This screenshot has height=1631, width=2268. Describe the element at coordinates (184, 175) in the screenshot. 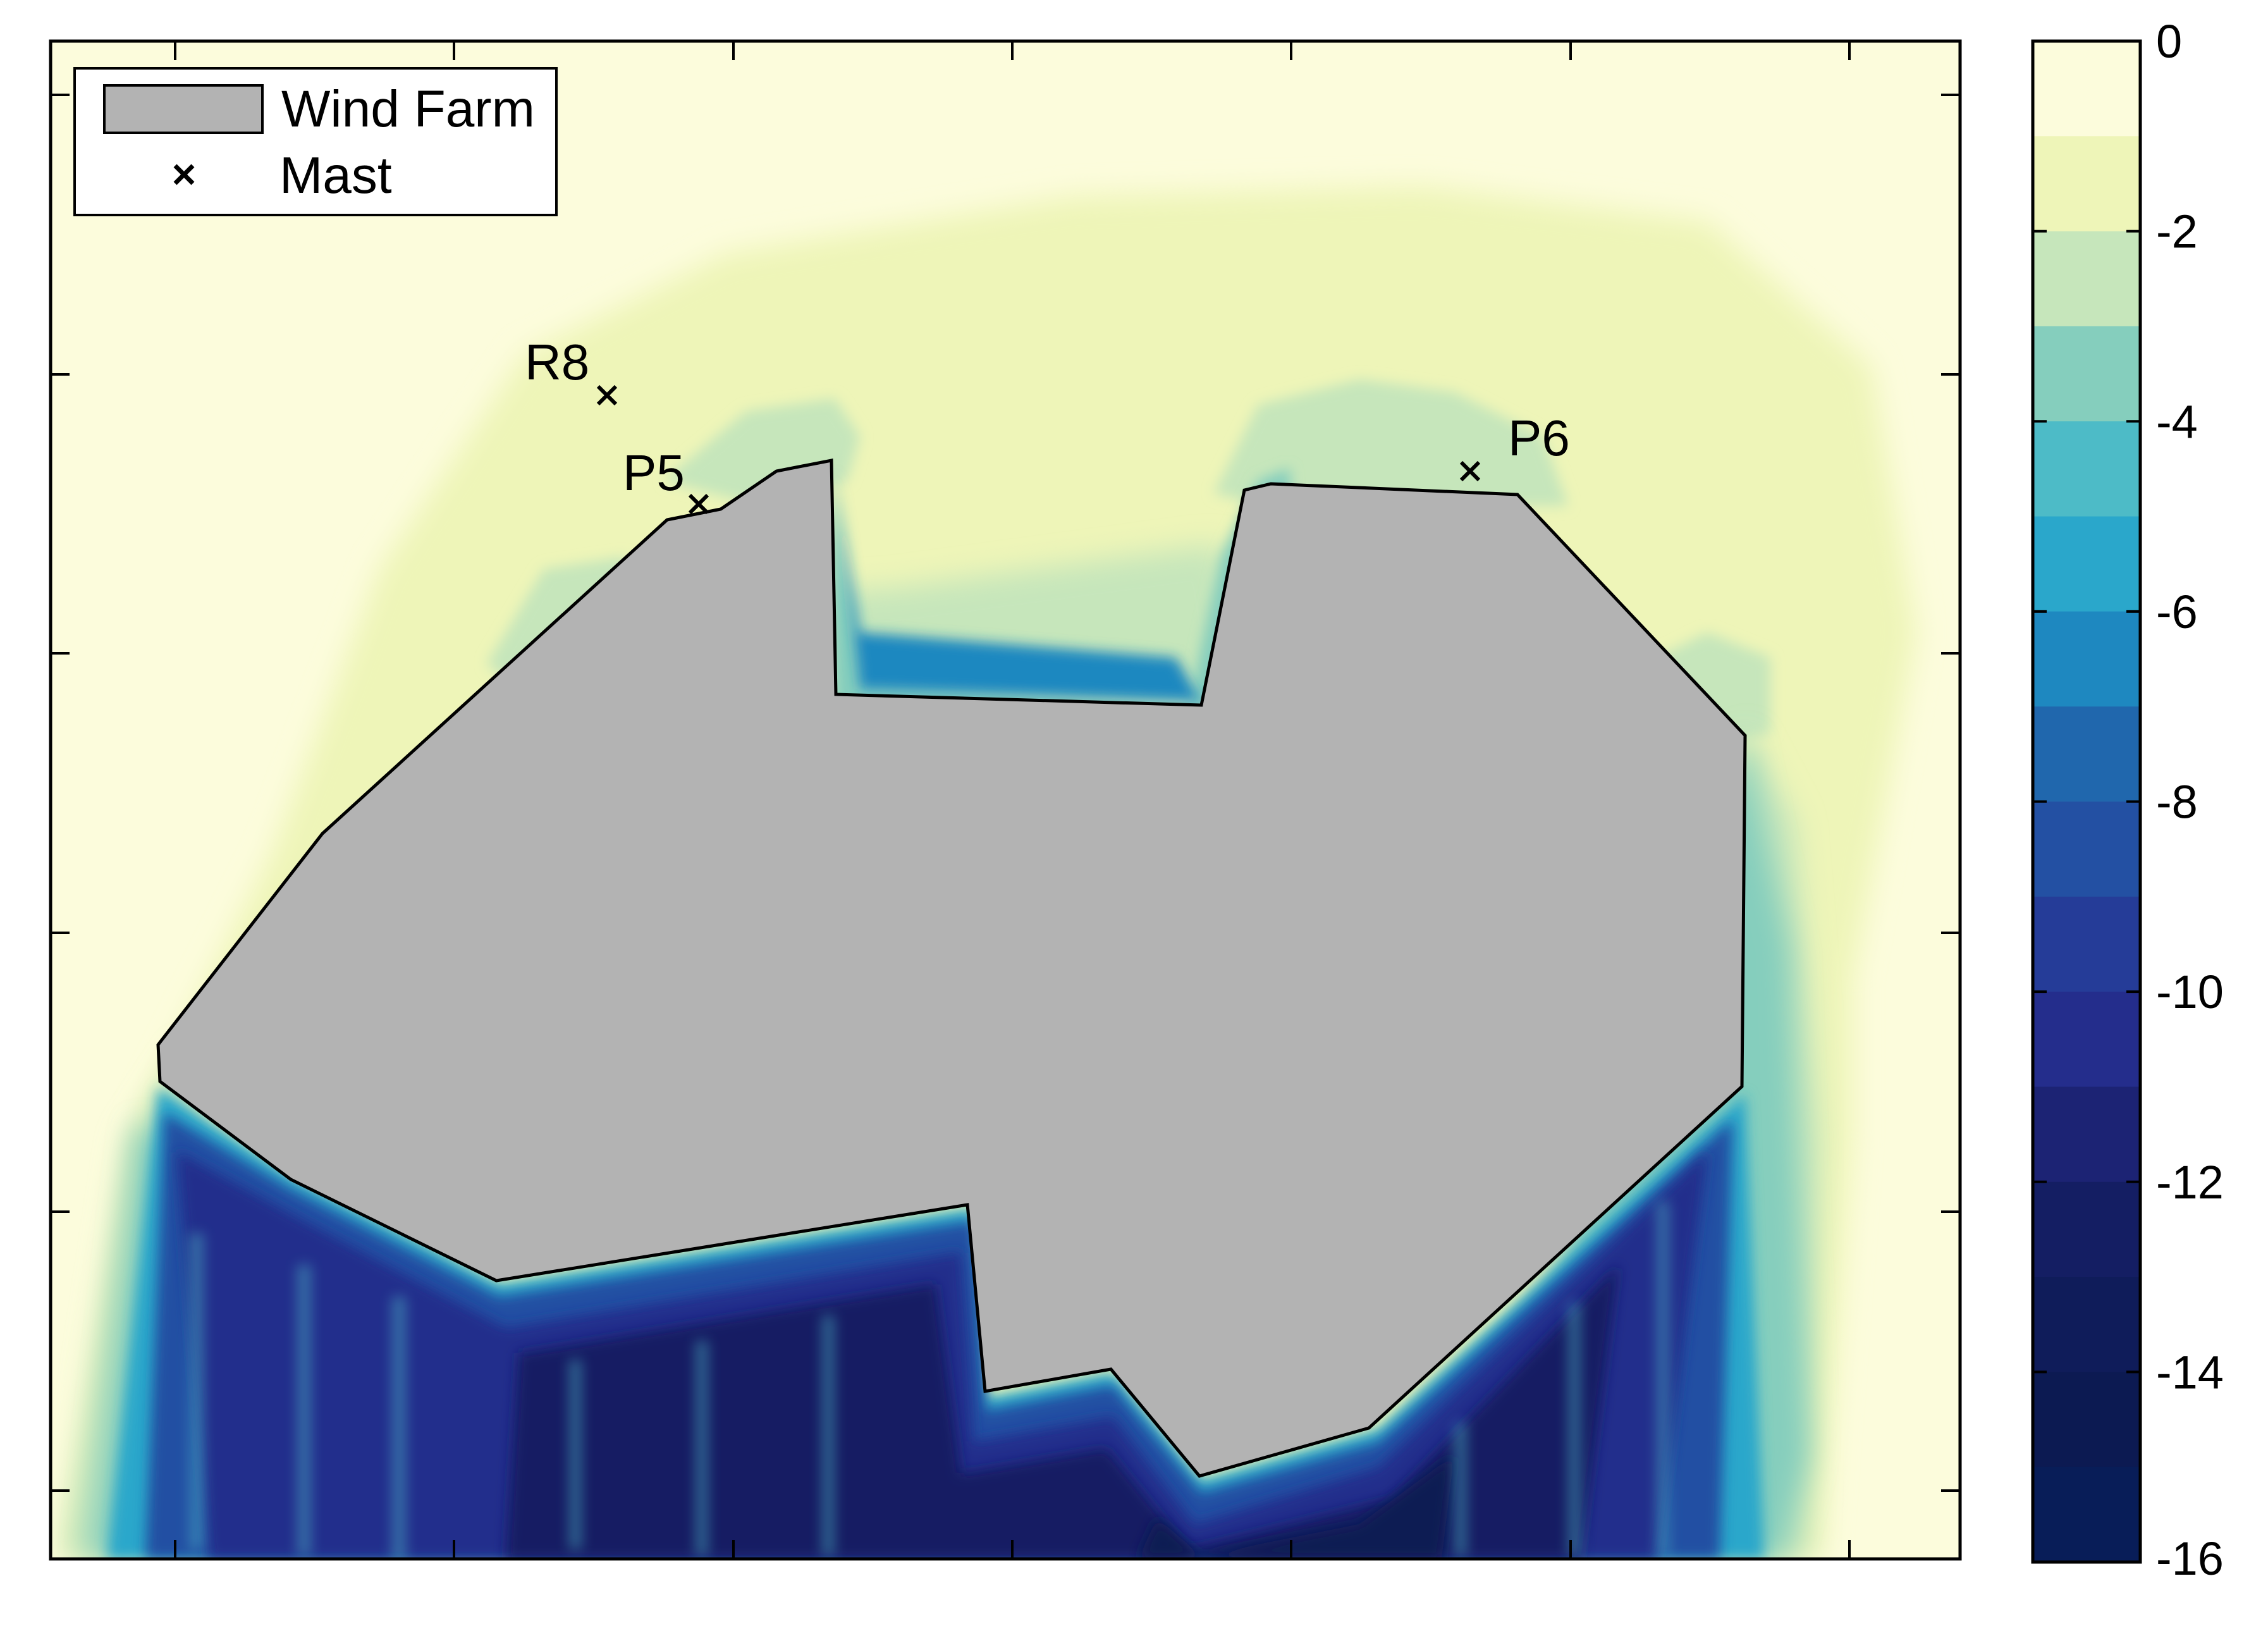

I see `legend-mast-x-icon` at that location.